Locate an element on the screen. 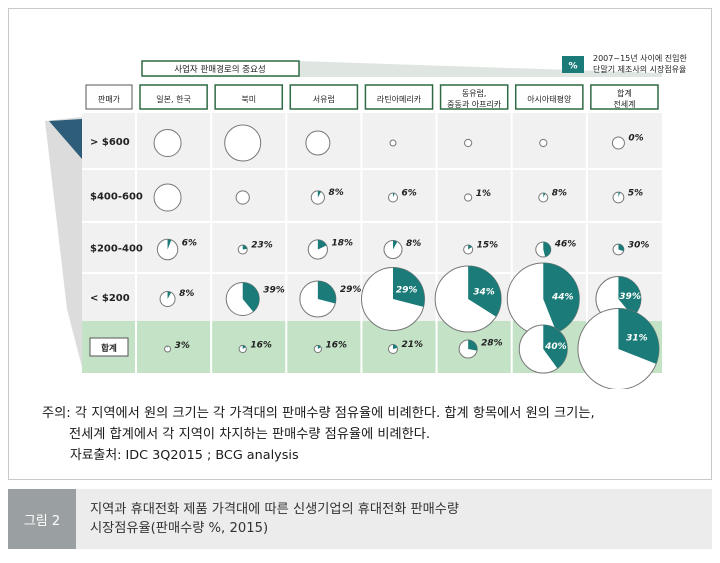 The height and width of the screenshot is (563, 720). column-header: 전세계 is located at coordinates (624, 104).